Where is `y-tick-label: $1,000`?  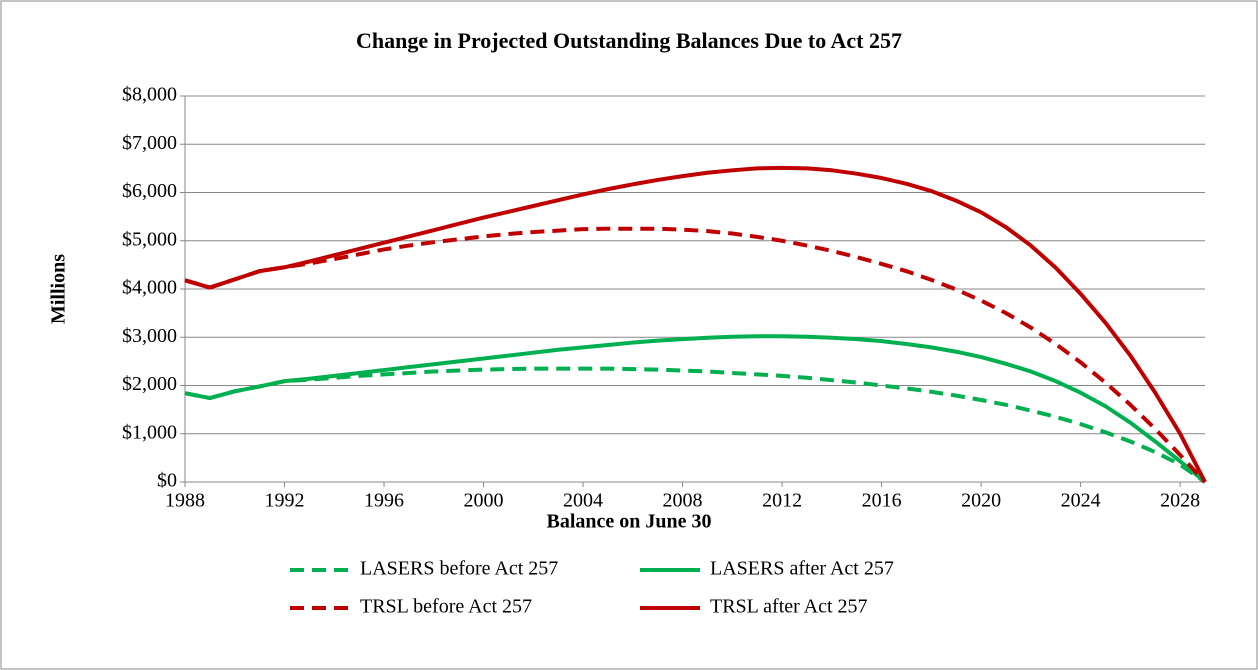
y-tick-label: $1,000 is located at coordinates (149, 432).